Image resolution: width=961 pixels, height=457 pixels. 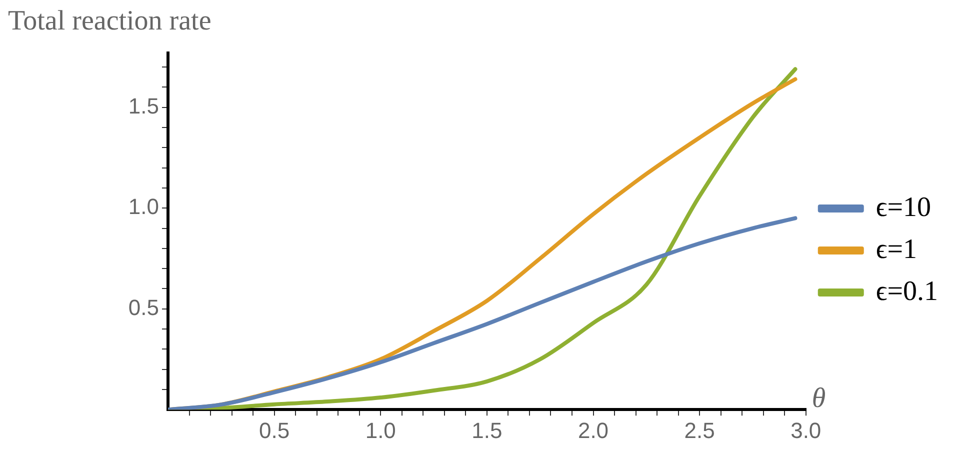 I want to click on y-axis-title: Total reaction rate, so click(x=110, y=20).